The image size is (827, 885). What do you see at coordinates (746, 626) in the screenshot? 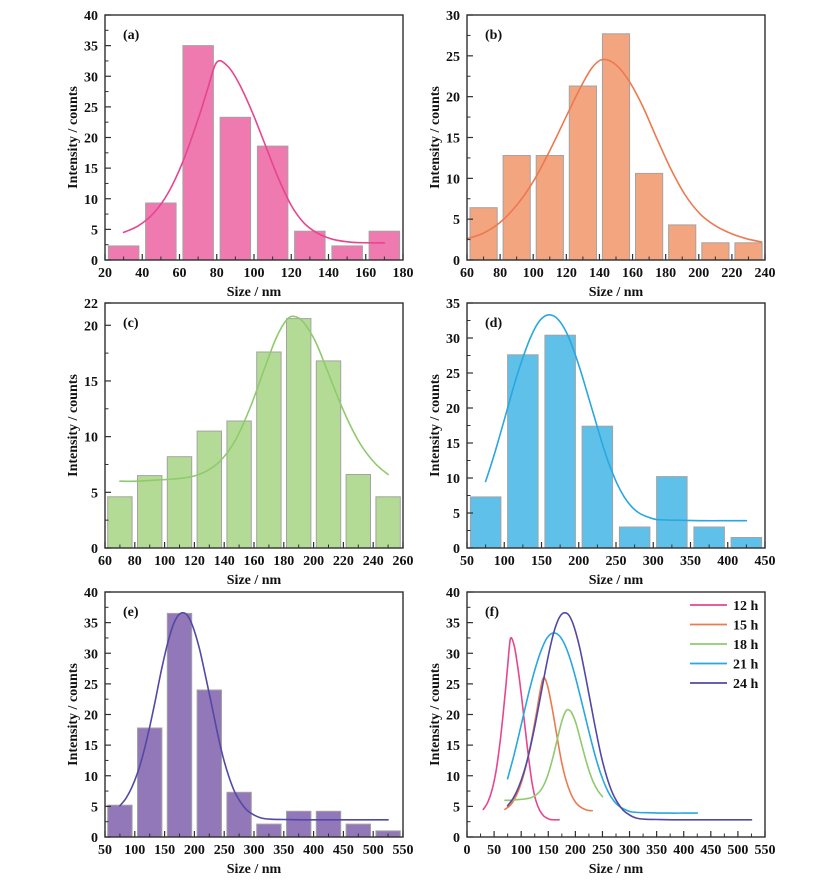
I see `legend-label: 15 h` at bounding box center [746, 626].